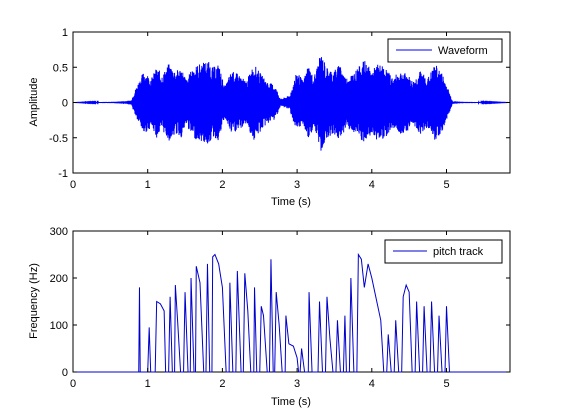 This screenshot has width=561, height=420. I want to click on waveform-legend-label: Waveform, so click(463, 51).